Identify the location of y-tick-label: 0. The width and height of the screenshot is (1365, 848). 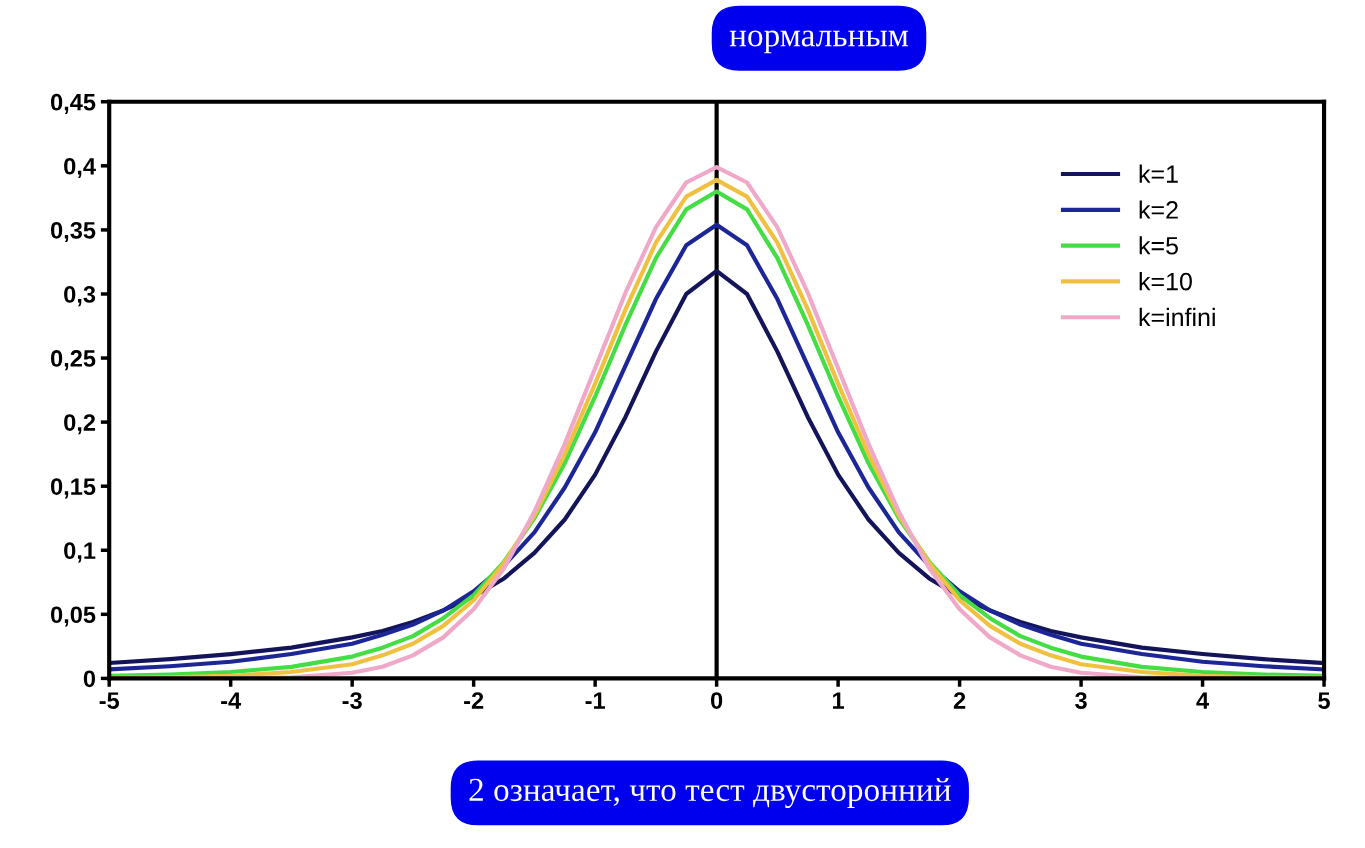
(89, 679).